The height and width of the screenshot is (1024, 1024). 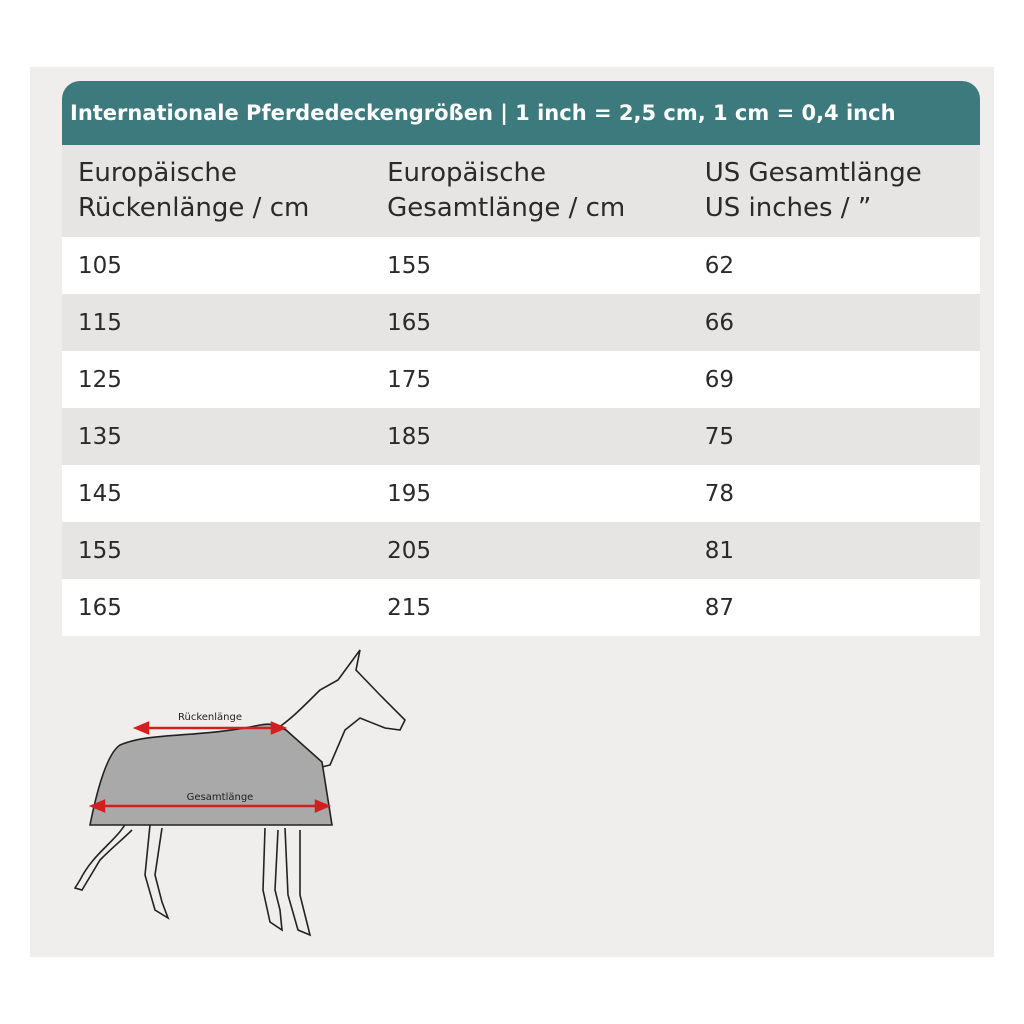 I want to click on table-cell: 78, so click(x=834, y=493).